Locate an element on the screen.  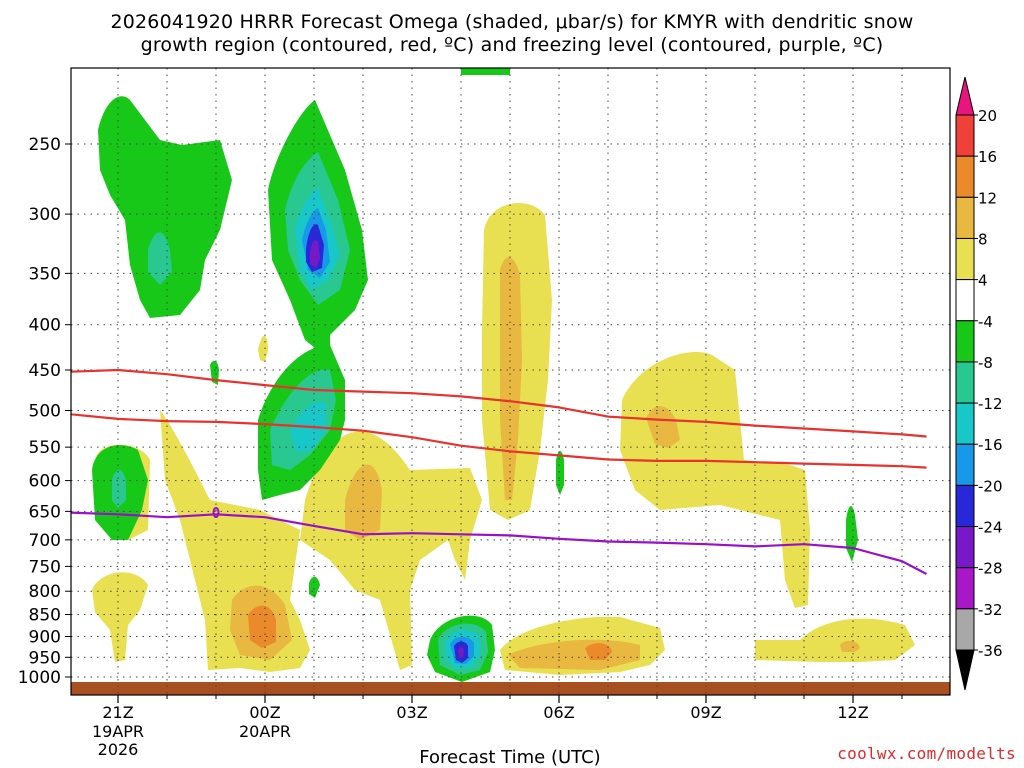
omega-pos-patch-a is located at coordinates (120, 617).